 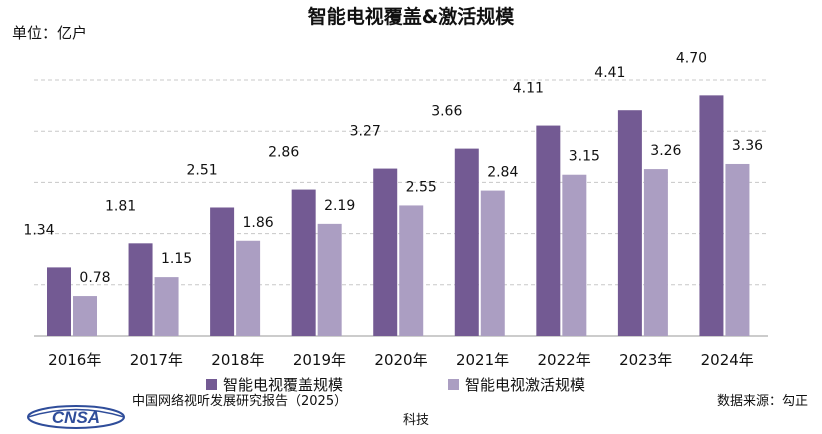 What do you see at coordinates (421, 187) in the screenshot?
I see `data-label: 2.55` at bounding box center [421, 187].